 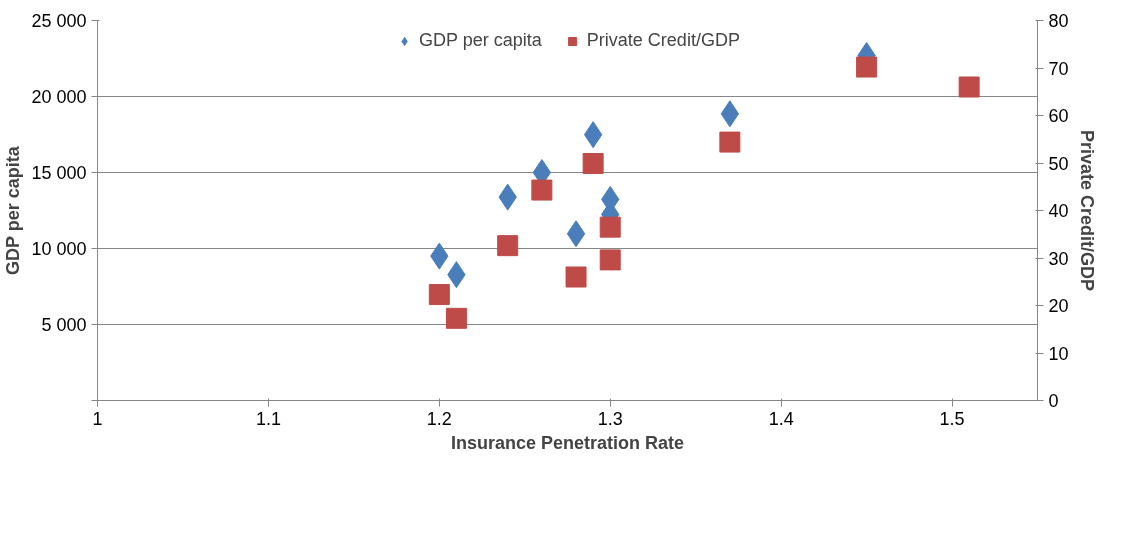 I want to click on y2-tick-label: 80, so click(x=1058, y=21).